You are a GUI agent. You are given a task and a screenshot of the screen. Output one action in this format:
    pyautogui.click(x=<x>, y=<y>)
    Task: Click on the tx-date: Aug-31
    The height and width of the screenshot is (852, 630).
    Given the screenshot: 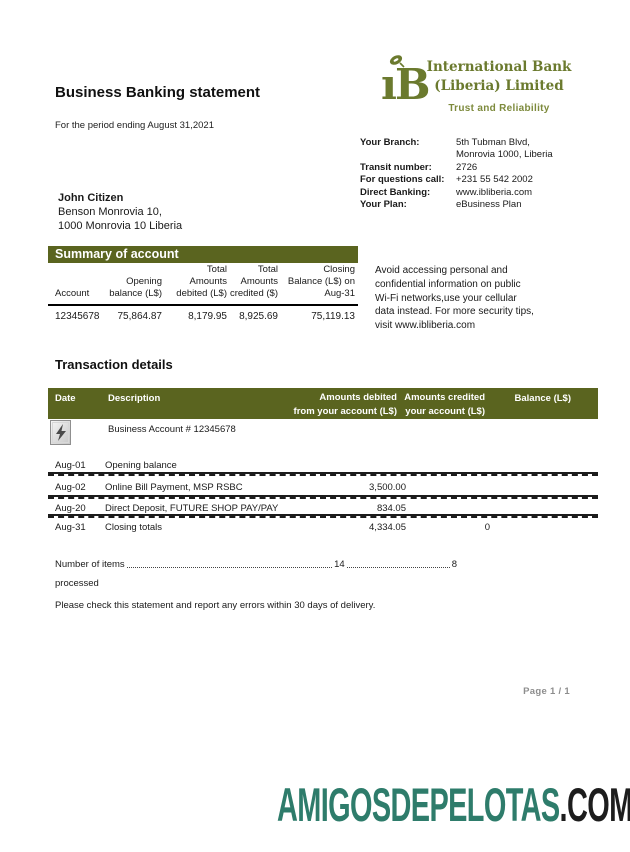 What is the action you would take?
    pyautogui.click(x=70, y=527)
    